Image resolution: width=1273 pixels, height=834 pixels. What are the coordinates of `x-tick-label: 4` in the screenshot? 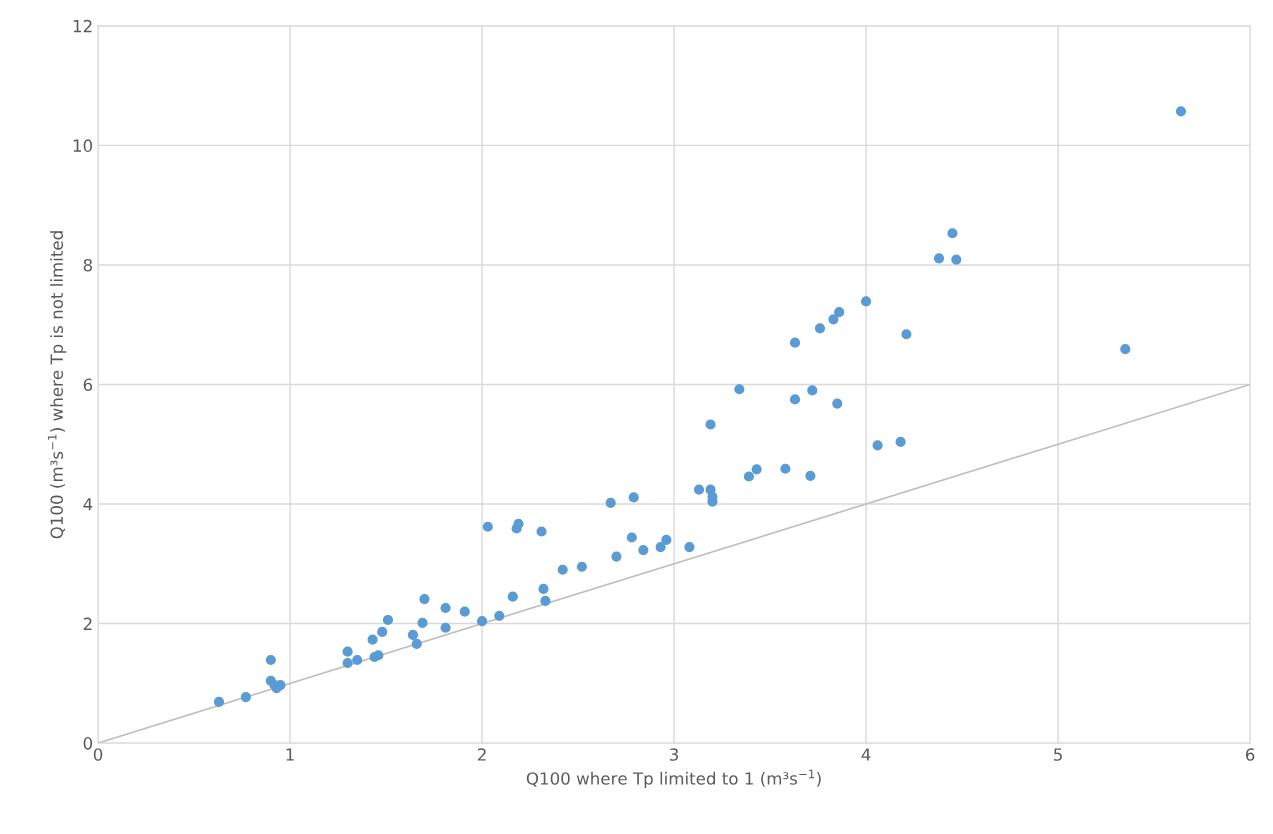 It's located at (866, 754).